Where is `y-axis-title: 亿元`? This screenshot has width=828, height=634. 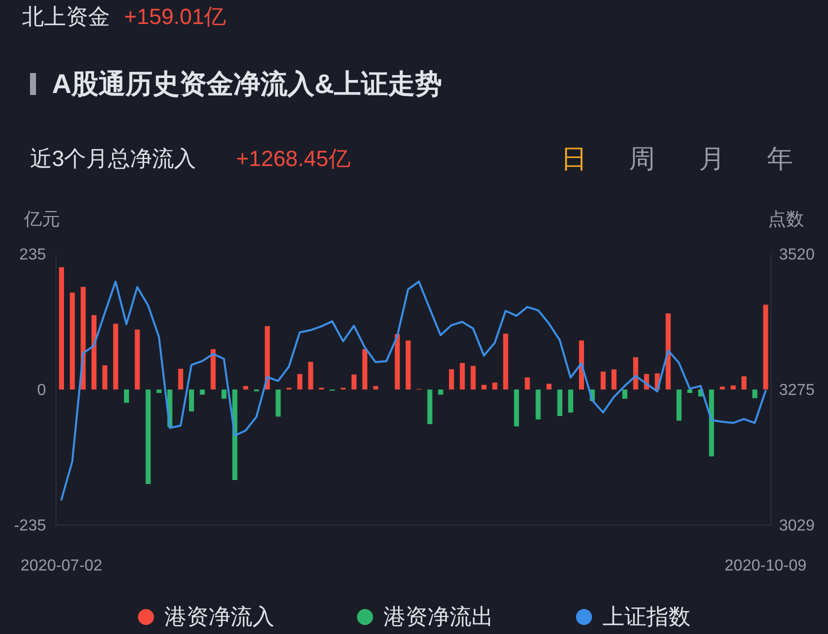
y-axis-title: 亿元 is located at coordinates (42, 219).